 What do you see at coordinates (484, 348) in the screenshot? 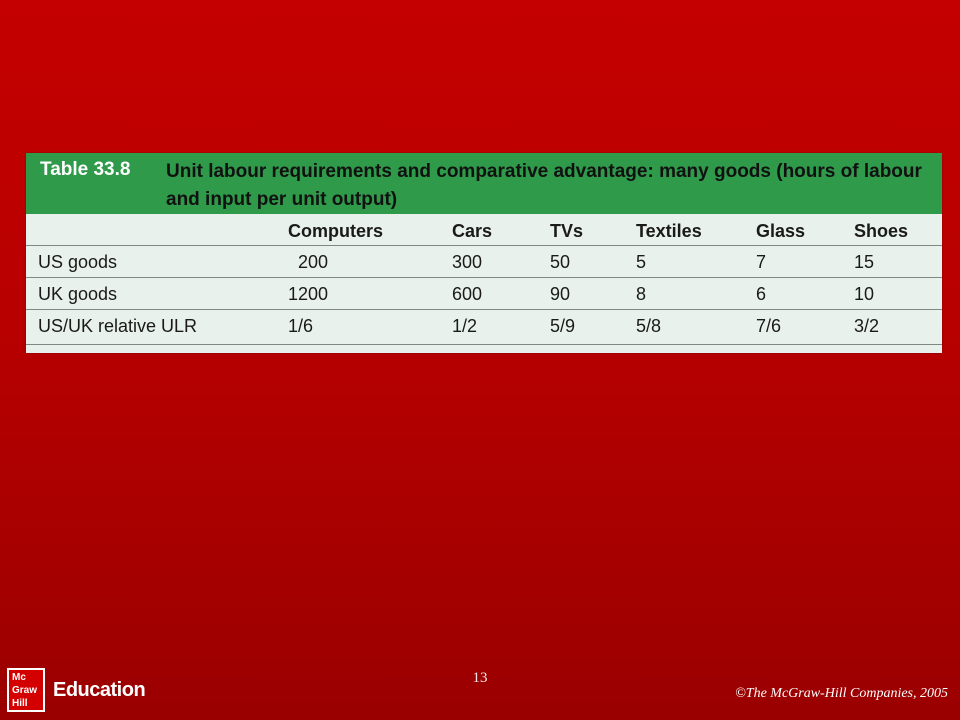
I see `table-bottom-rule` at bounding box center [484, 348].